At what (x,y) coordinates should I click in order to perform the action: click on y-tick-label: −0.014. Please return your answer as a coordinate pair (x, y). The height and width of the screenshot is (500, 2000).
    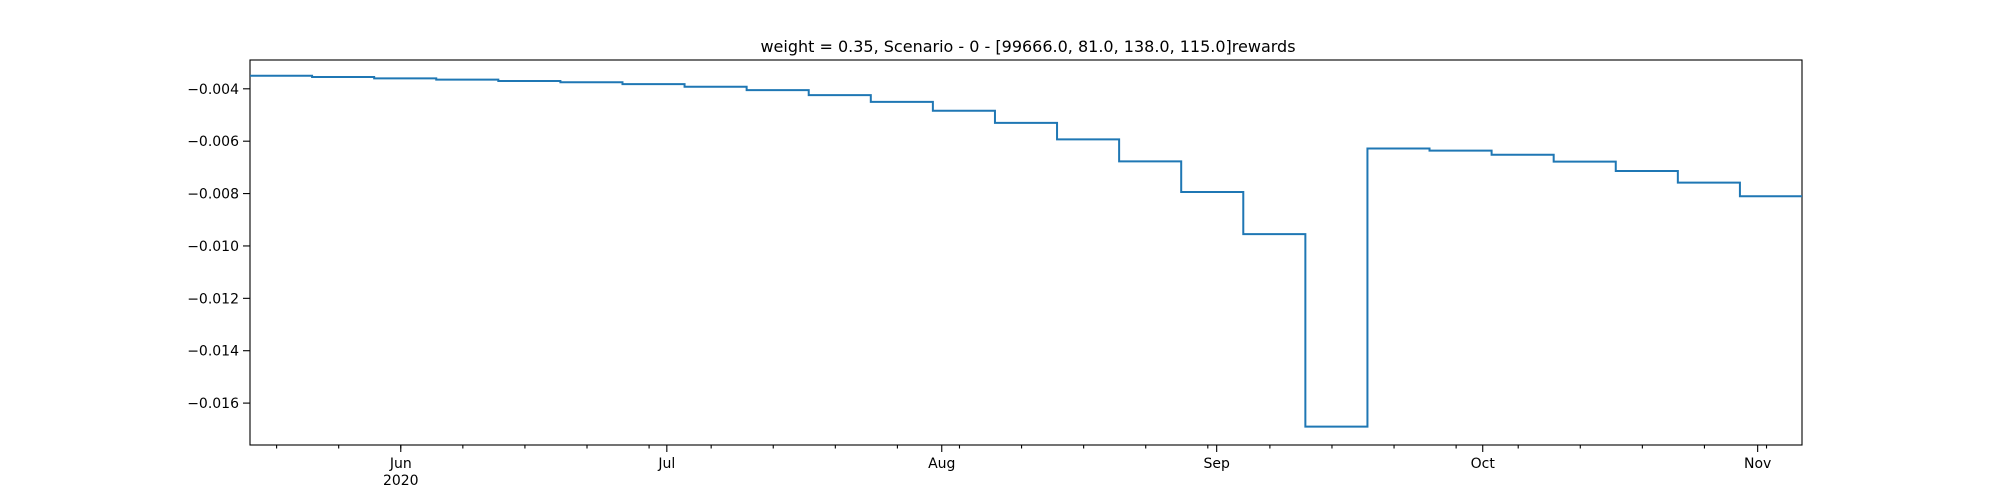
    Looking at the image, I should click on (213, 352).